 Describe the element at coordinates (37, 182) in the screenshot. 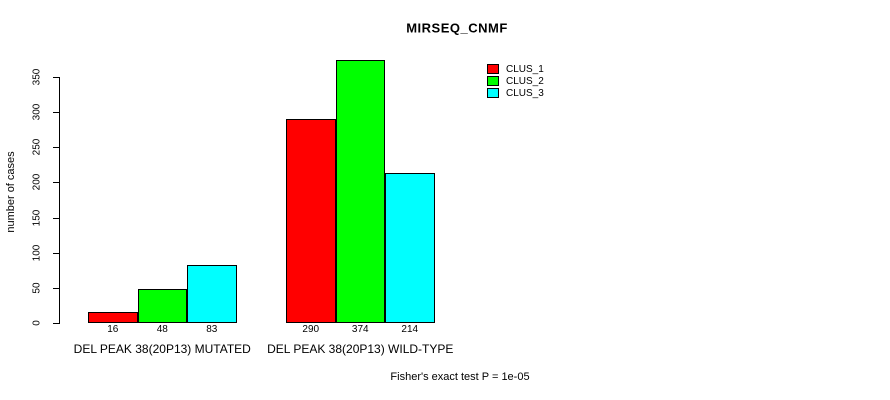

I see `y-tick-label: 200` at that location.